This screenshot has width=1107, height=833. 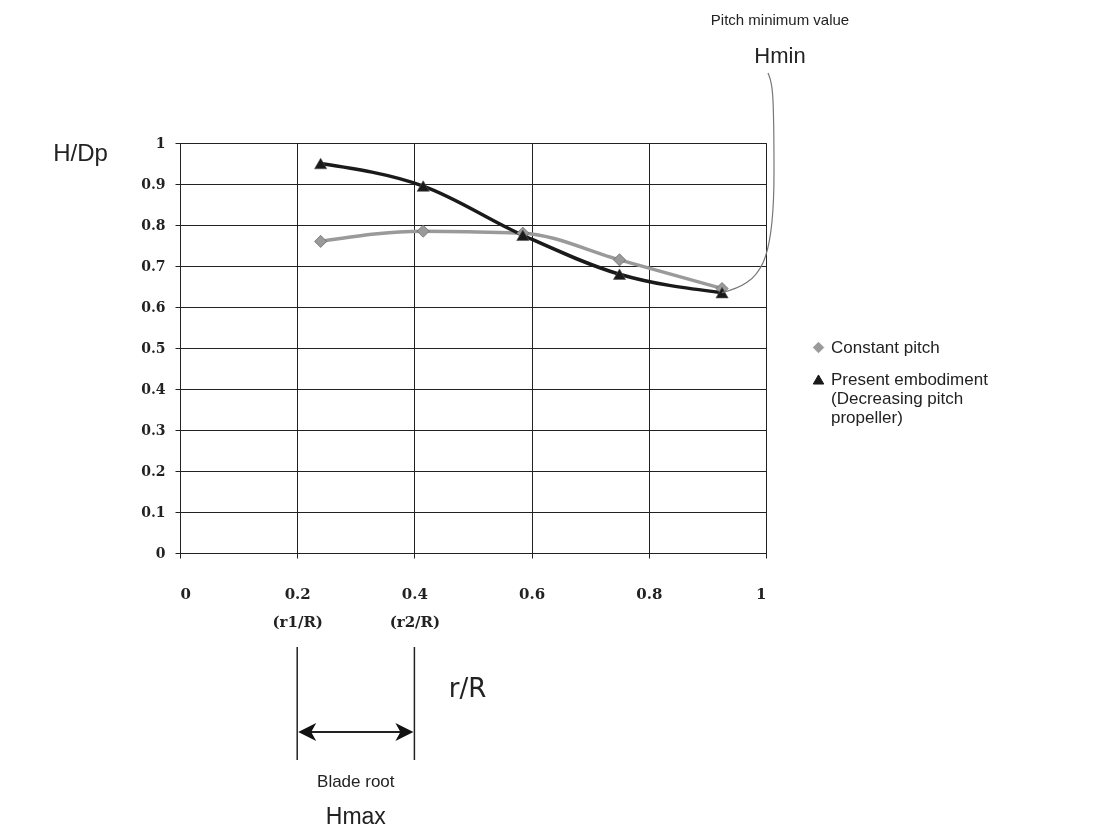 I want to click on y-tick-label: 0, so click(x=160, y=552).